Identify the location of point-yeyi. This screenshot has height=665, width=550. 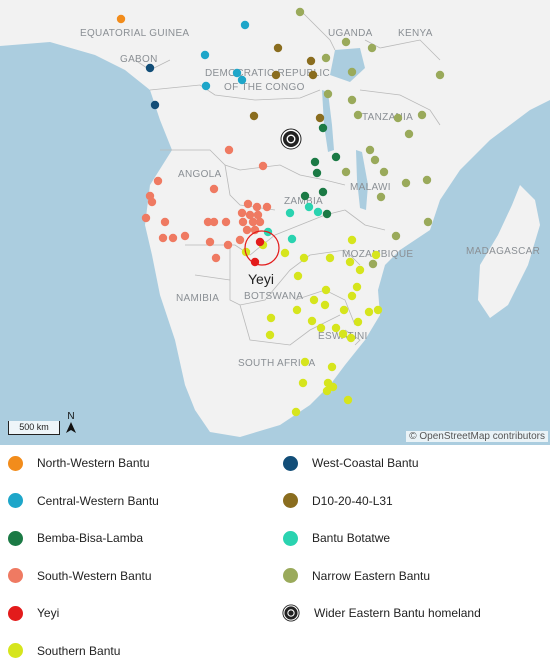
(260, 242).